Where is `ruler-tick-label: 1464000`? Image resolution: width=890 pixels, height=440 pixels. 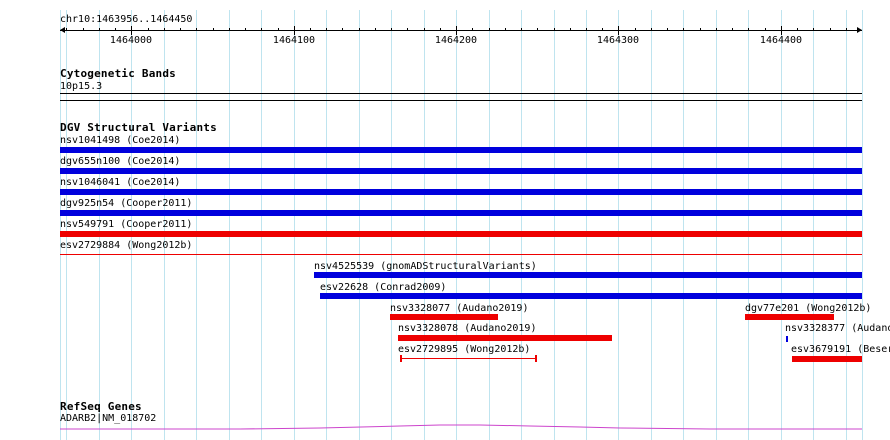
ruler-tick-label: 1464000 is located at coordinates (131, 40).